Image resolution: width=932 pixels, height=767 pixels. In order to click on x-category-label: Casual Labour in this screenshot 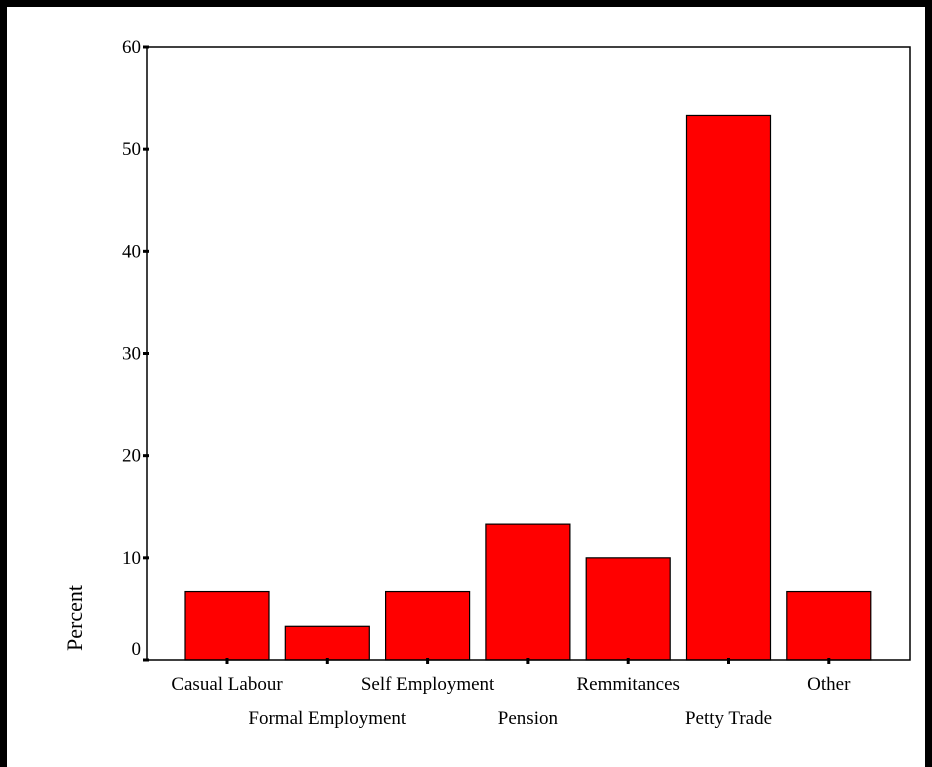, I will do `click(227, 684)`.